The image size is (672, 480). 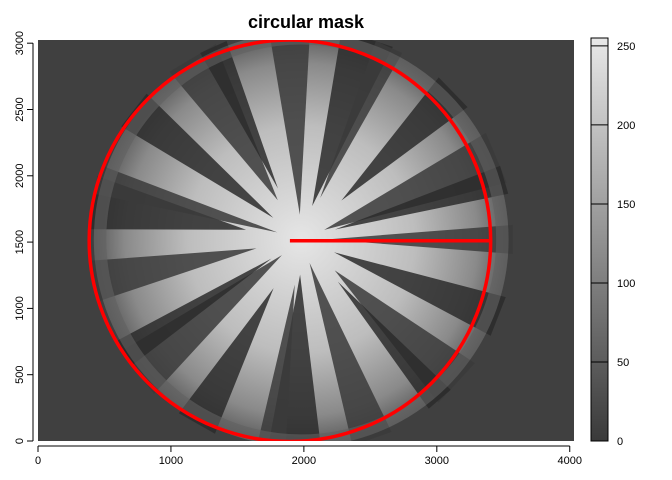 What do you see at coordinates (20, 176) in the screenshot?
I see `y-tick-label: 2000` at bounding box center [20, 176].